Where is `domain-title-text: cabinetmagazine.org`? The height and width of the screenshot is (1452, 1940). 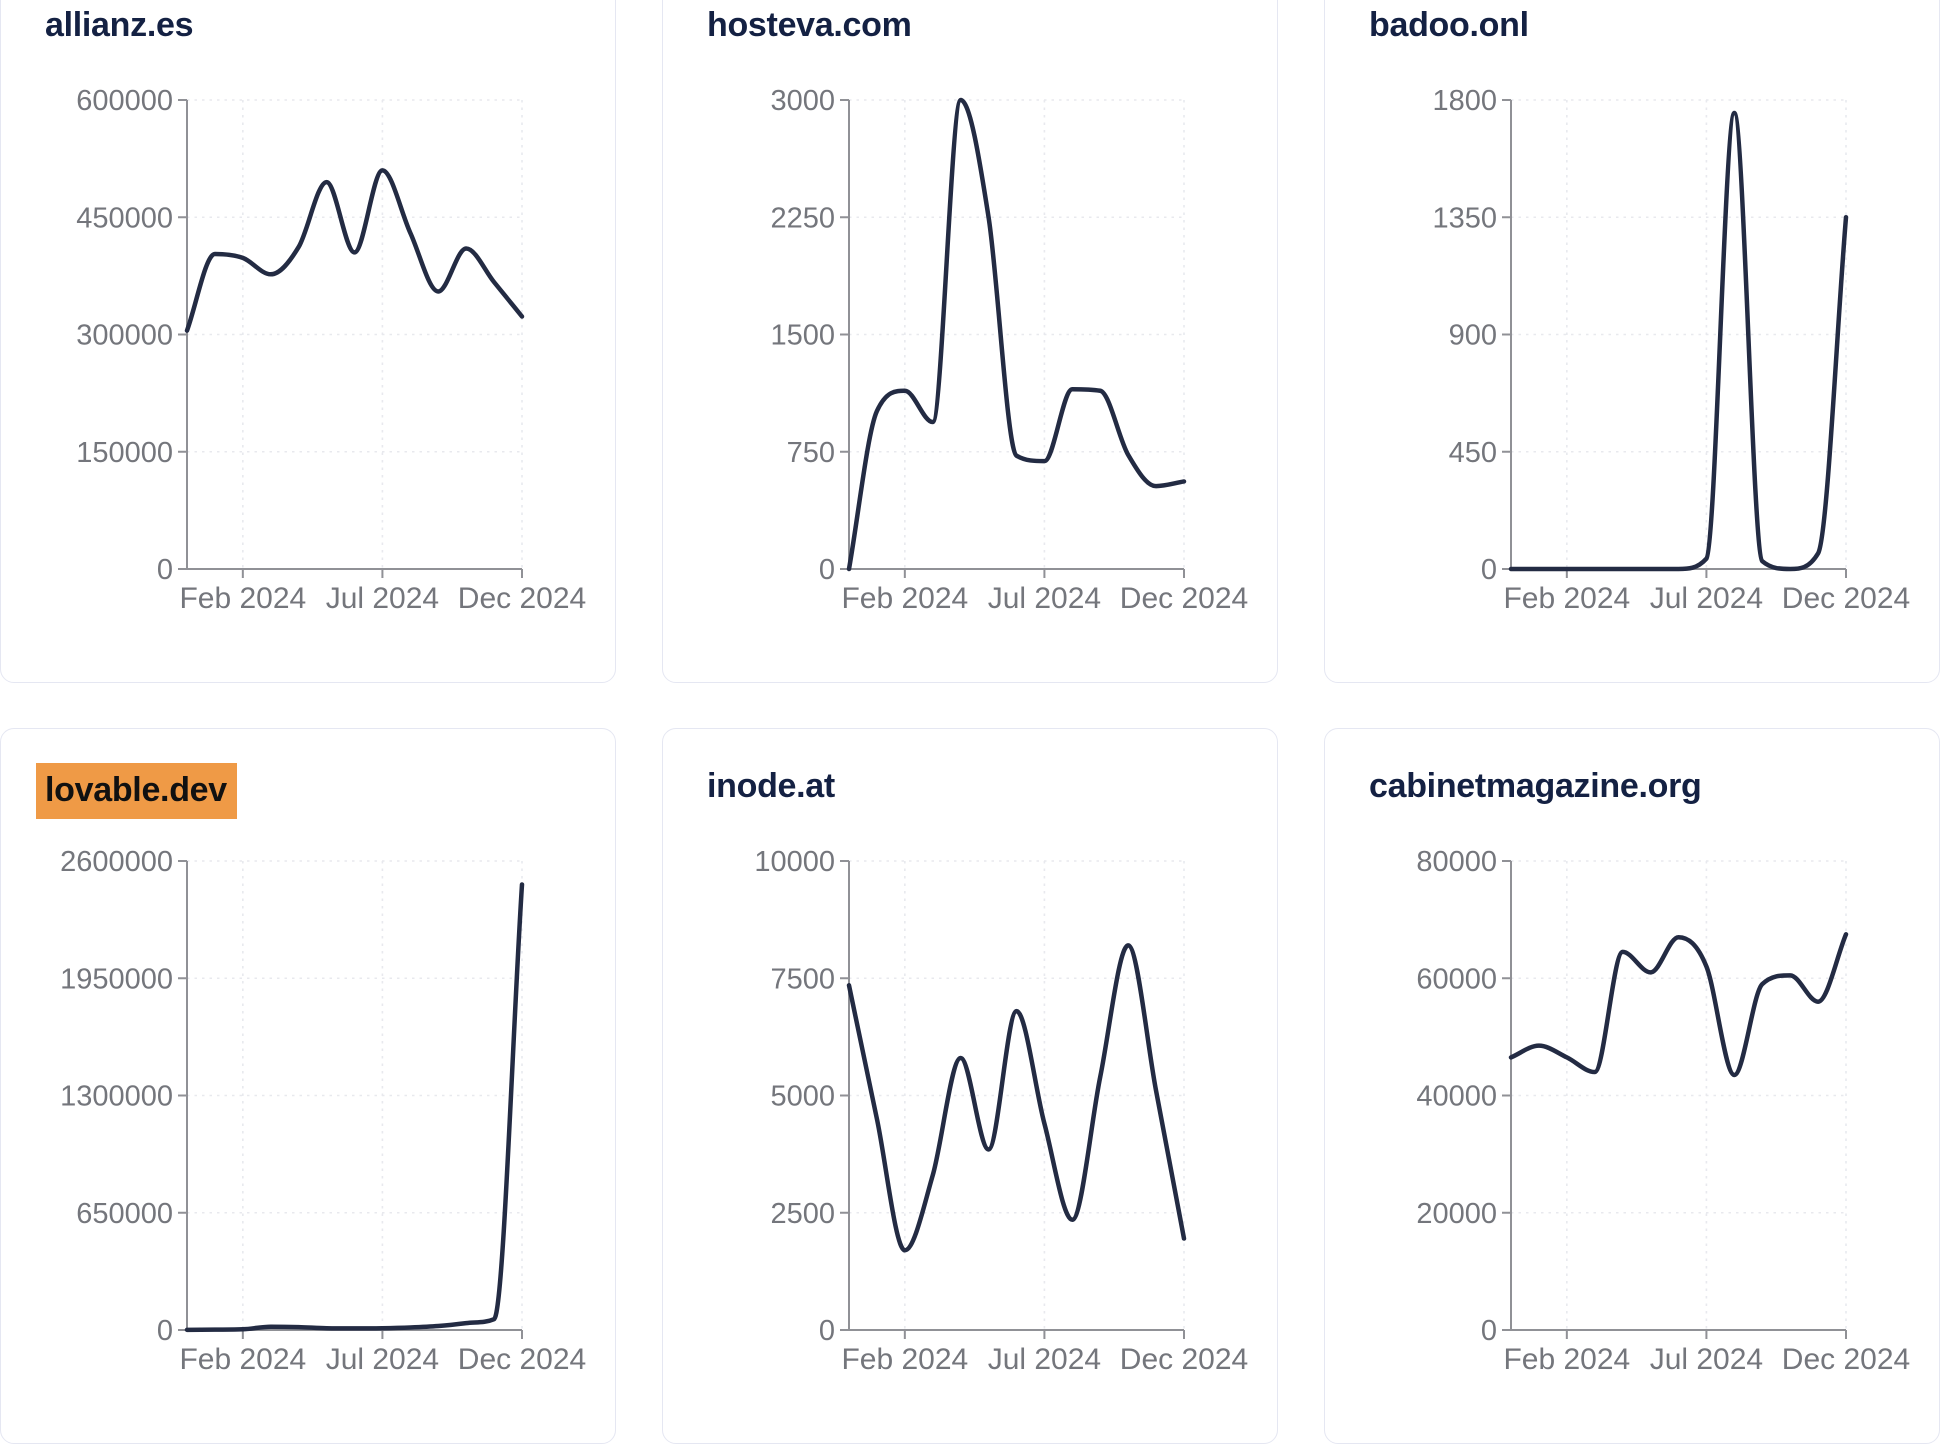
domain-title-text: cabinetmagazine.org is located at coordinates (1535, 786).